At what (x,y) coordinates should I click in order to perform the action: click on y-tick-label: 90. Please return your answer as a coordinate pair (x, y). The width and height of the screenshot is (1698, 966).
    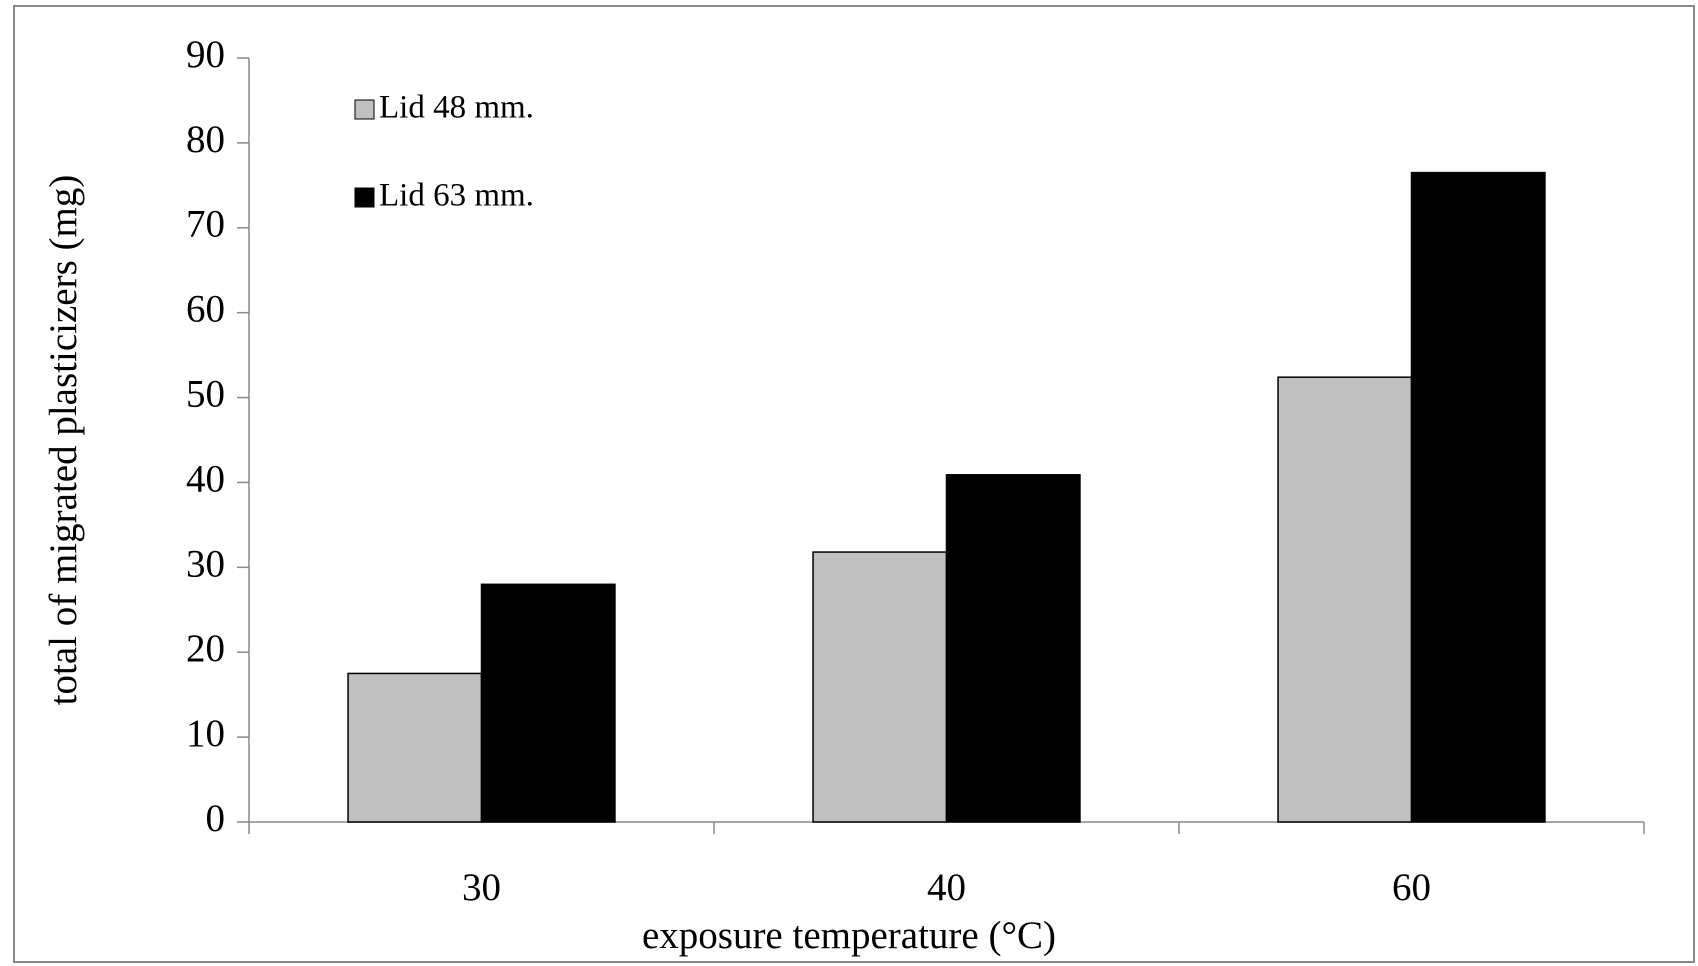
    Looking at the image, I should click on (205, 54).